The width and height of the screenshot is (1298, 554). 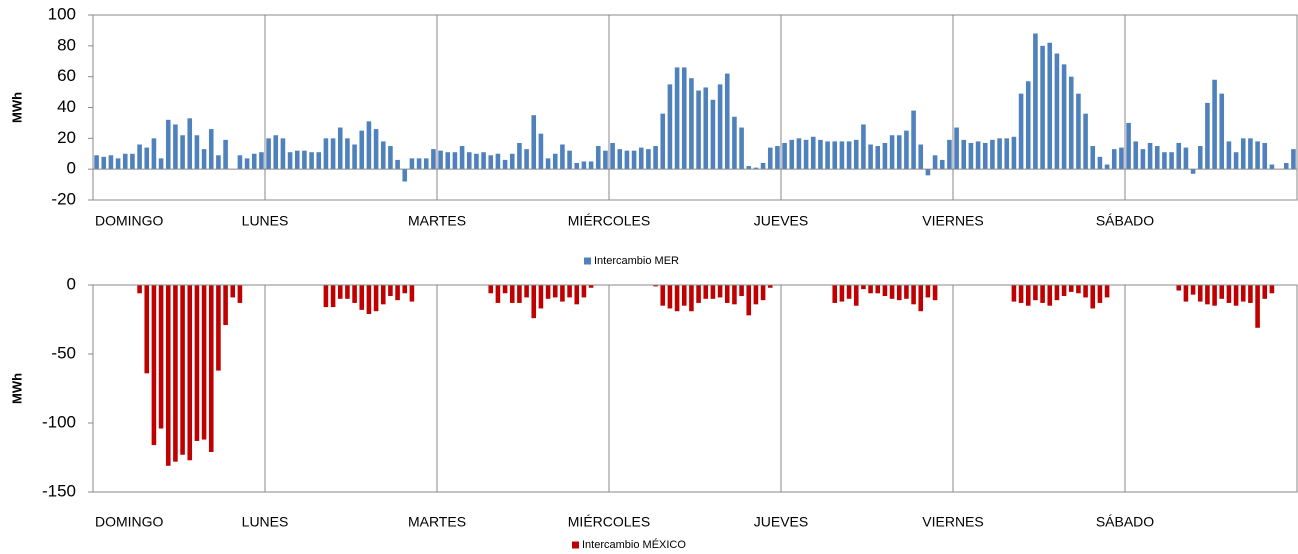 What do you see at coordinates (129, 221) in the screenshot?
I see `x-tick-label: DOMINGO` at bounding box center [129, 221].